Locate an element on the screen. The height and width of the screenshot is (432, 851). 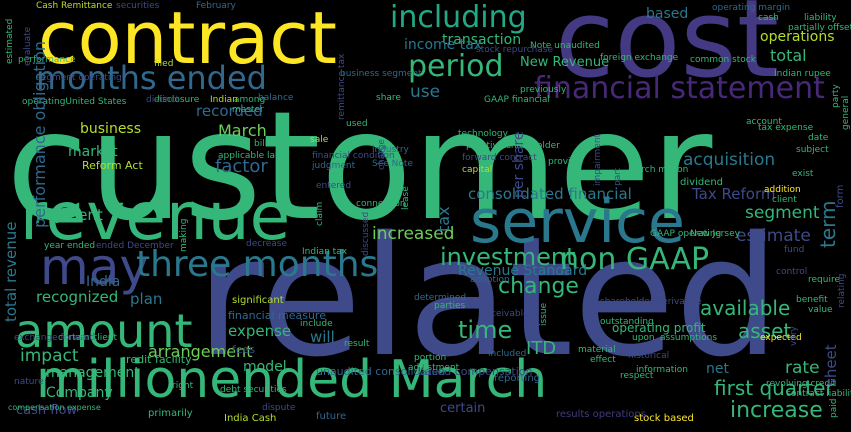
word-recognized-vertical: performance obligation is located at coordinates (39, 134).